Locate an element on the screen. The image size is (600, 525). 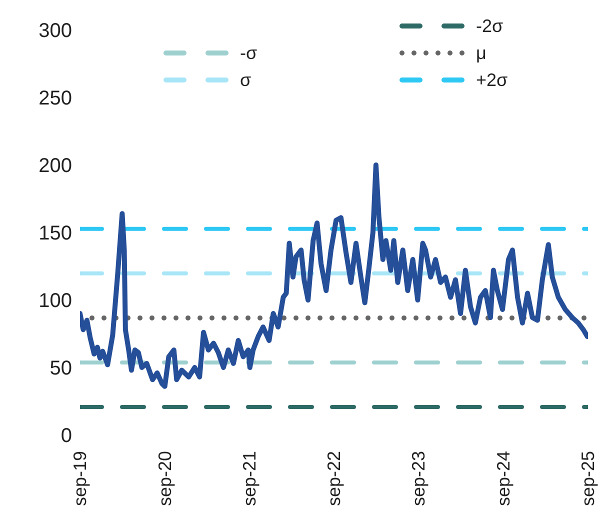
x-tick-label: sep-24 is located at coordinates (503, 478).